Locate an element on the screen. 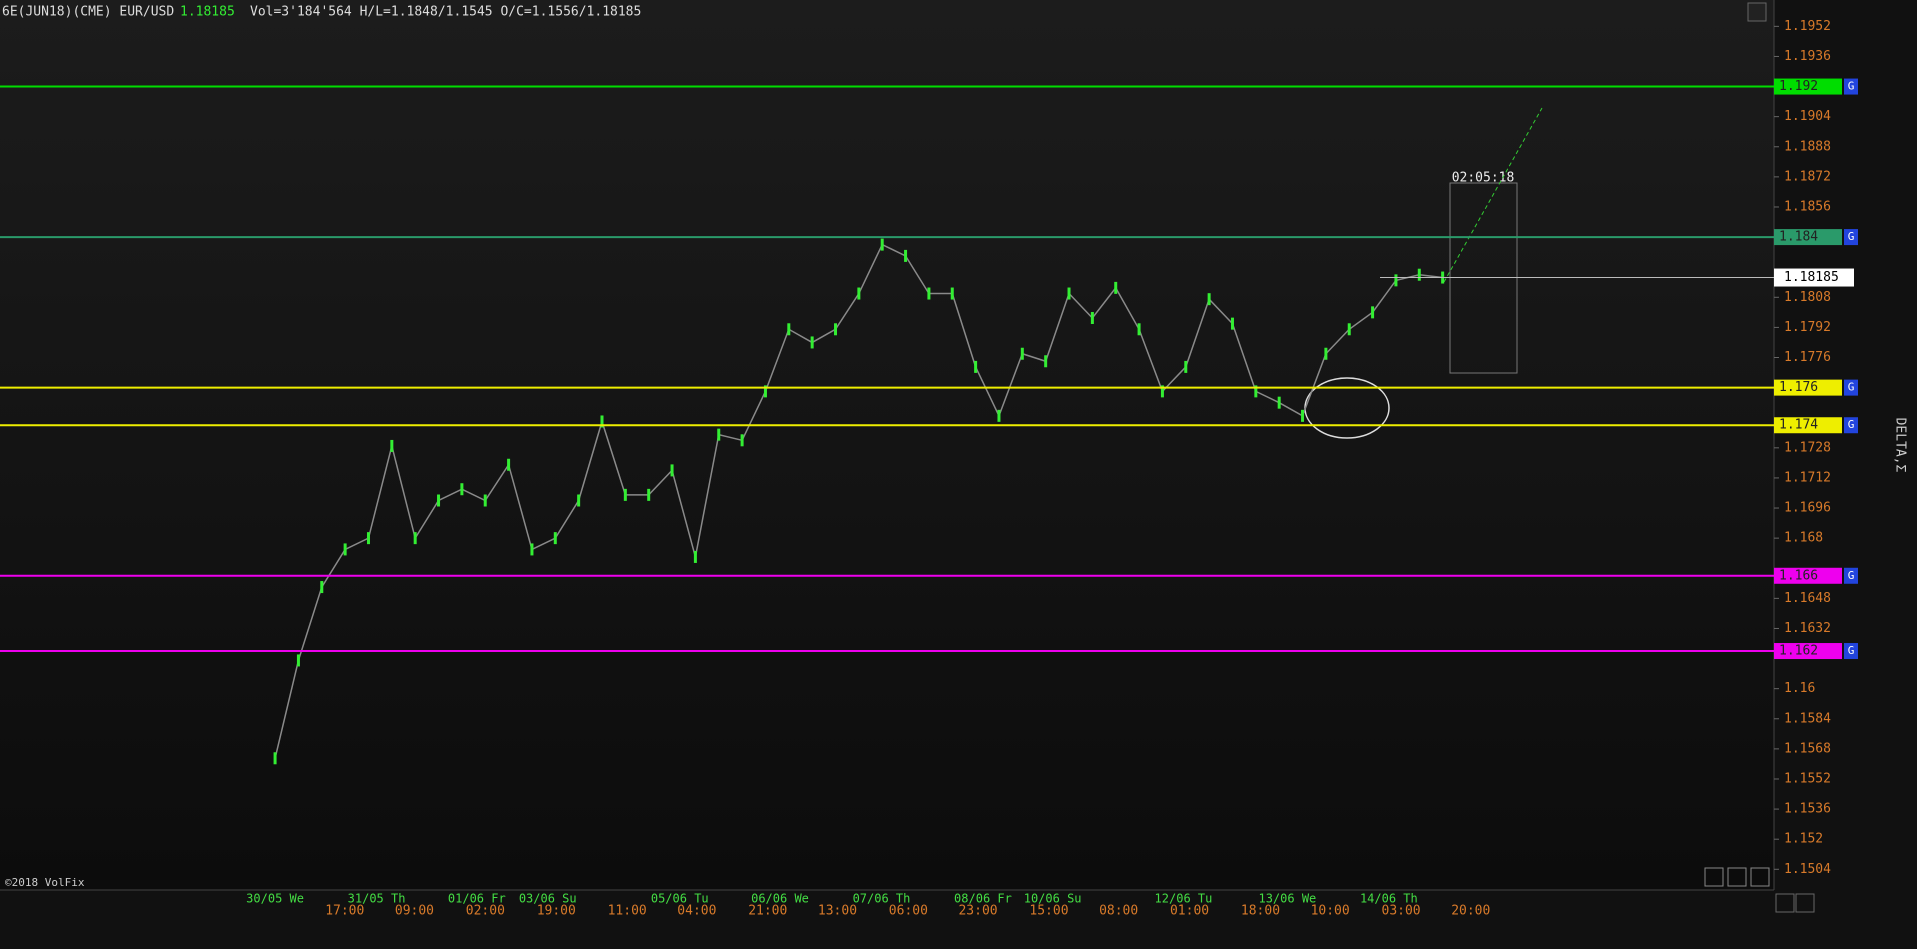 This screenshot has width=1917, height=949. x-time-label: 15:00 is located at coordinates (1048, 911).